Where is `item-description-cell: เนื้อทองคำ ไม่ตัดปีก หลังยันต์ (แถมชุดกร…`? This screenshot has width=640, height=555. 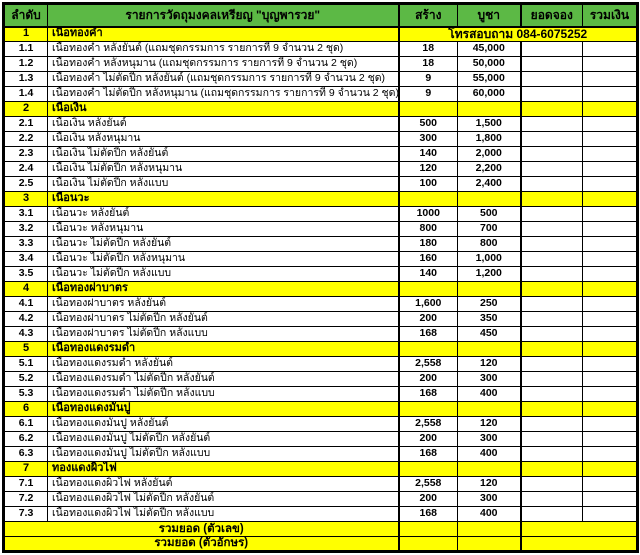 item-description-cell: เนื้อทองคำ ไม่ตัดปีก หลังยันต์ (แถมชุดกร… is located at coordinates (223, 79).